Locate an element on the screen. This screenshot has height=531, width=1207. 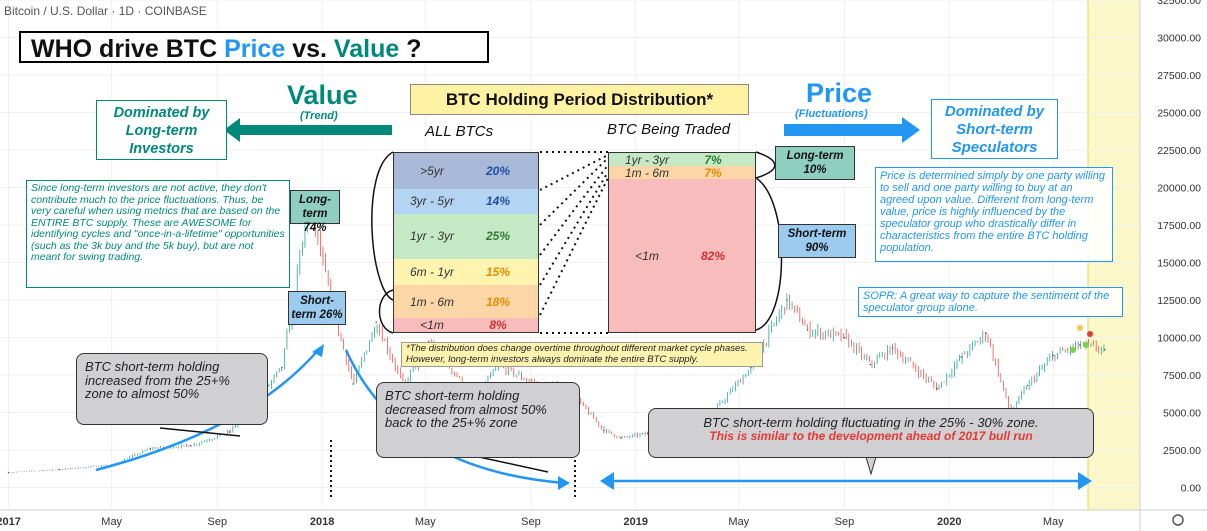
distribution-row: 1yr - 3yr 25% is located at coordinates (466, 236).